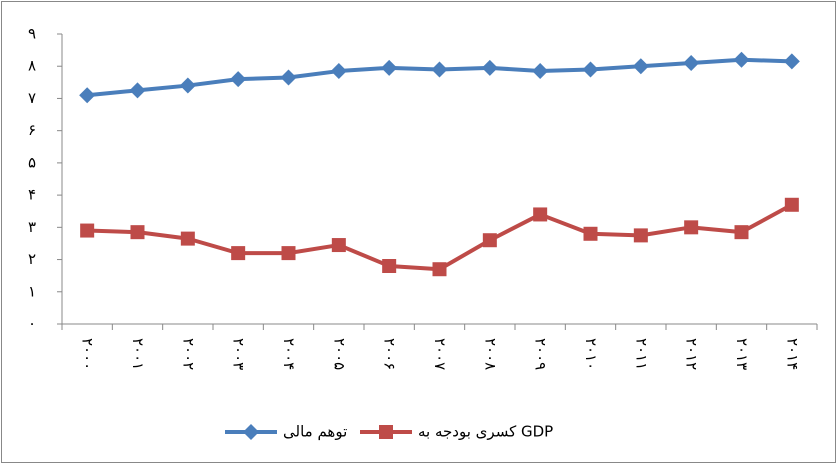  I want to click on y-tick-label: ۸, so click(32, 66).